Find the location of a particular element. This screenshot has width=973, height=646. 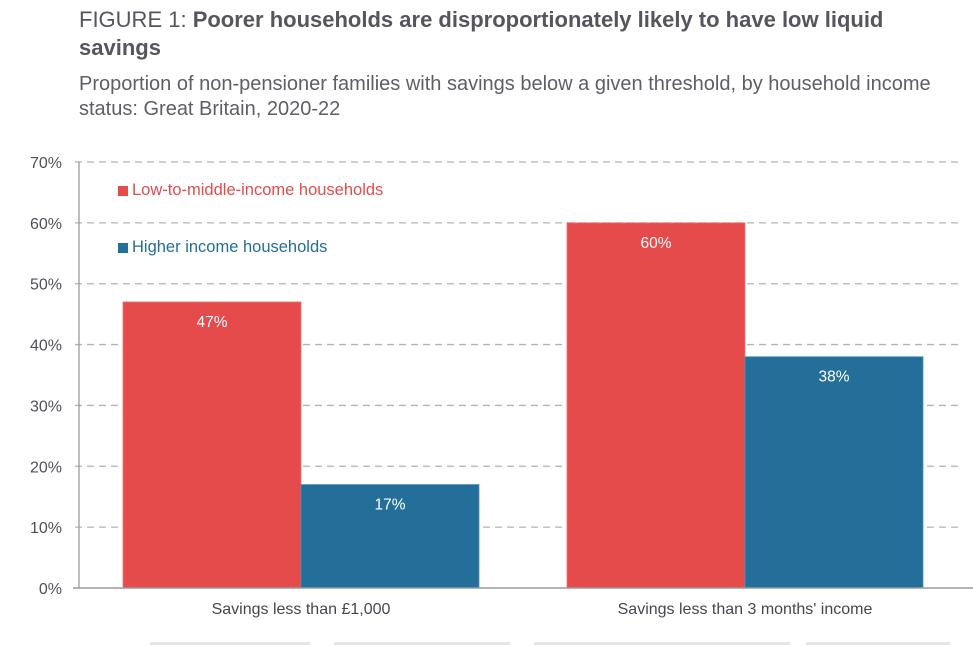

data-label: 17% is located at coordinates (389, 505).